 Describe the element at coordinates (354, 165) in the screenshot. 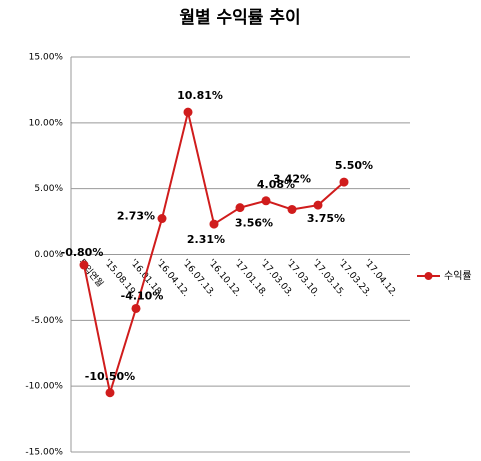

I see `data-label: 5.50%` at that location.